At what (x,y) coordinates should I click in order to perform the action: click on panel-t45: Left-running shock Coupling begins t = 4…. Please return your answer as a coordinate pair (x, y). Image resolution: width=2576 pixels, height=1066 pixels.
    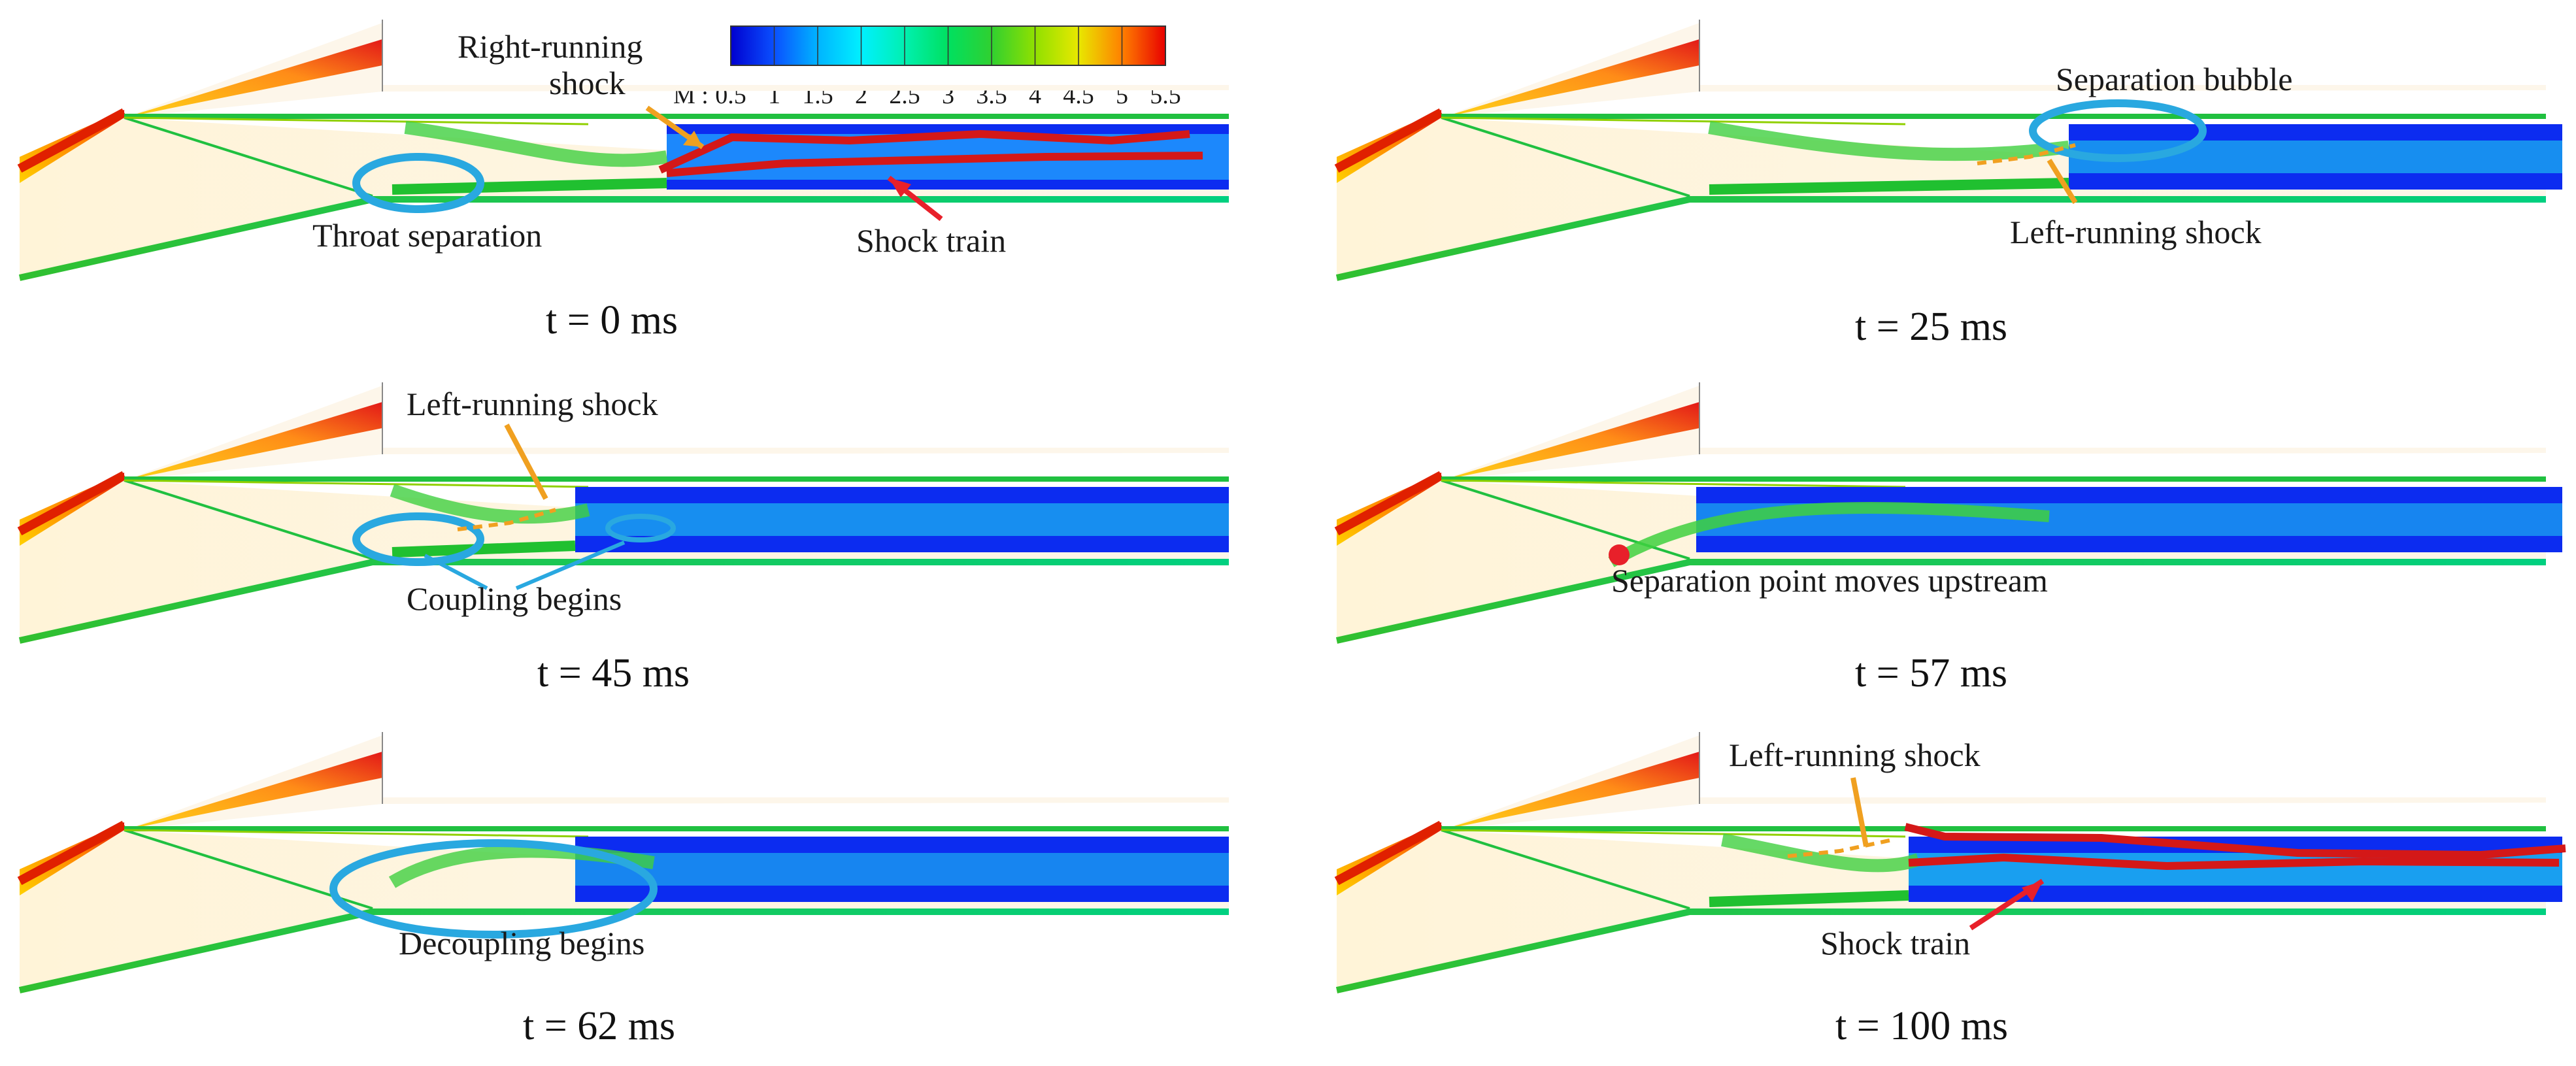
    Looking at the image, I should click on (625, 538).